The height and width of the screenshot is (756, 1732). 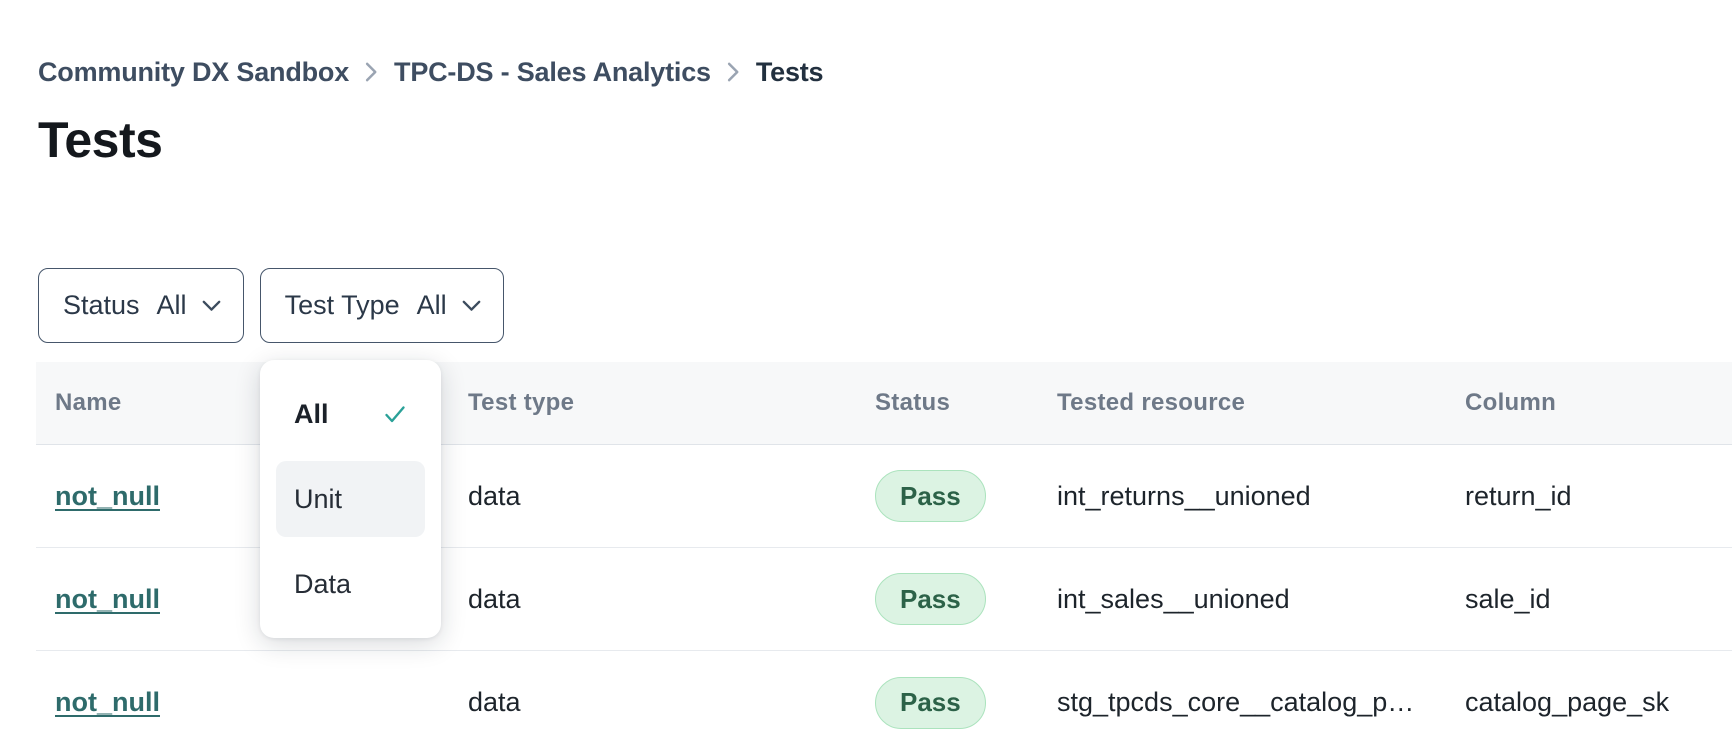 I want to click on tested-resource-cell: int_returns__unioned, so click(x=1184, y=495).